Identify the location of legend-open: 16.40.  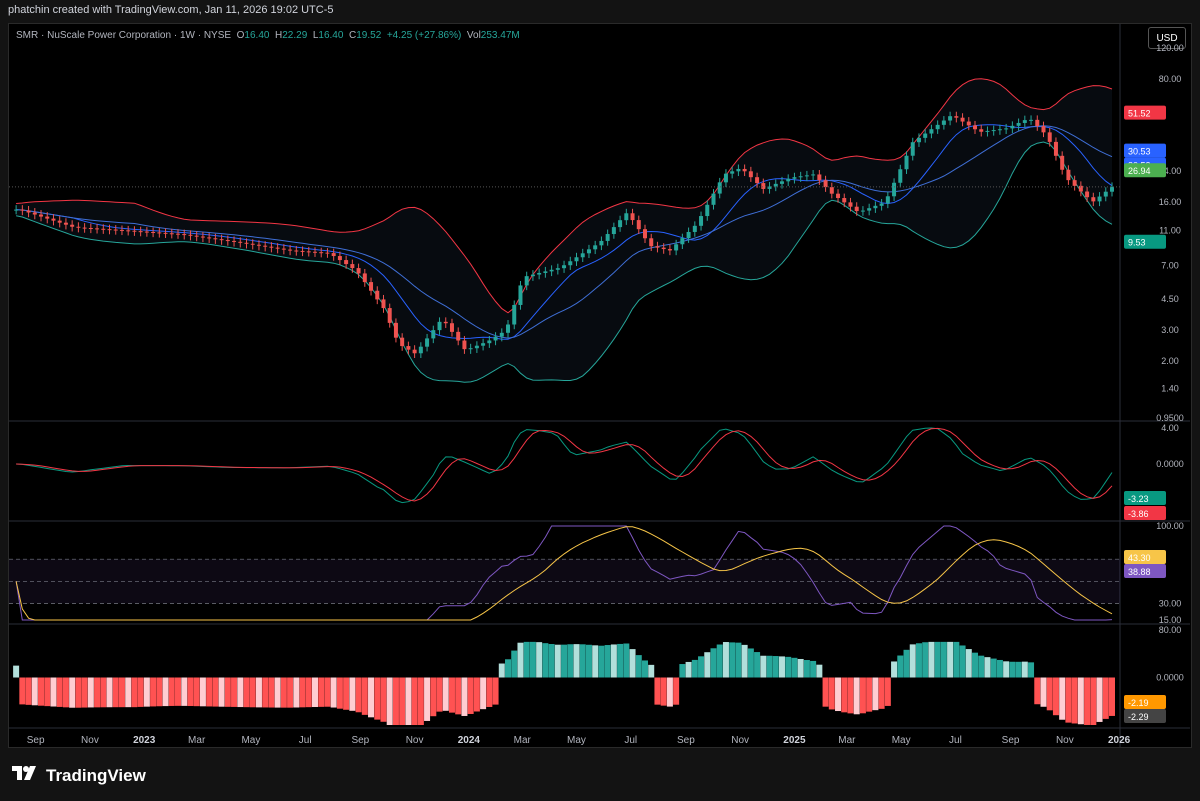
(257, 35).